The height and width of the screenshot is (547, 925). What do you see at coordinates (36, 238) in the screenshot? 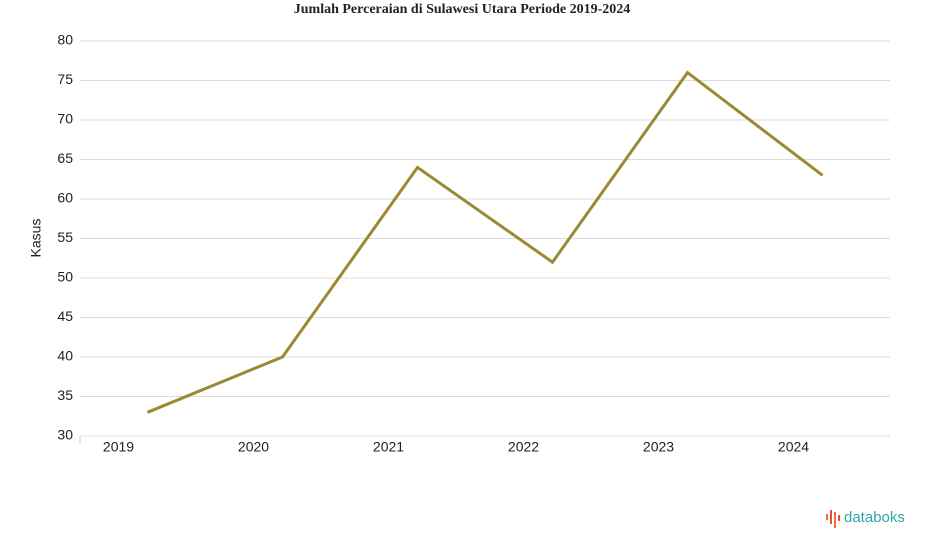
I see `y-axis-label: Kasus` at bounding box center [36, 238].